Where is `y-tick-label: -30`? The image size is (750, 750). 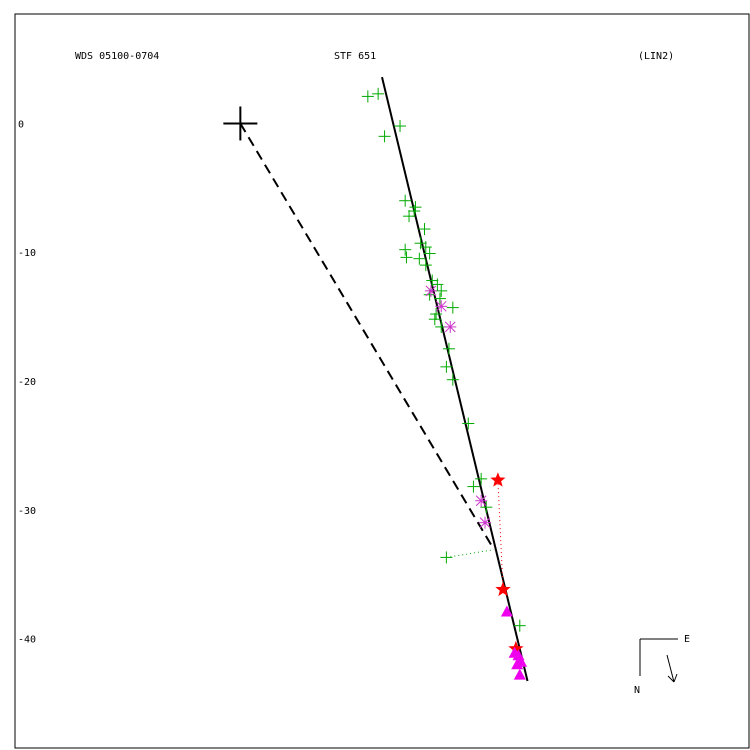
y-tick-label: -30 is located at coordinates (27, 511).